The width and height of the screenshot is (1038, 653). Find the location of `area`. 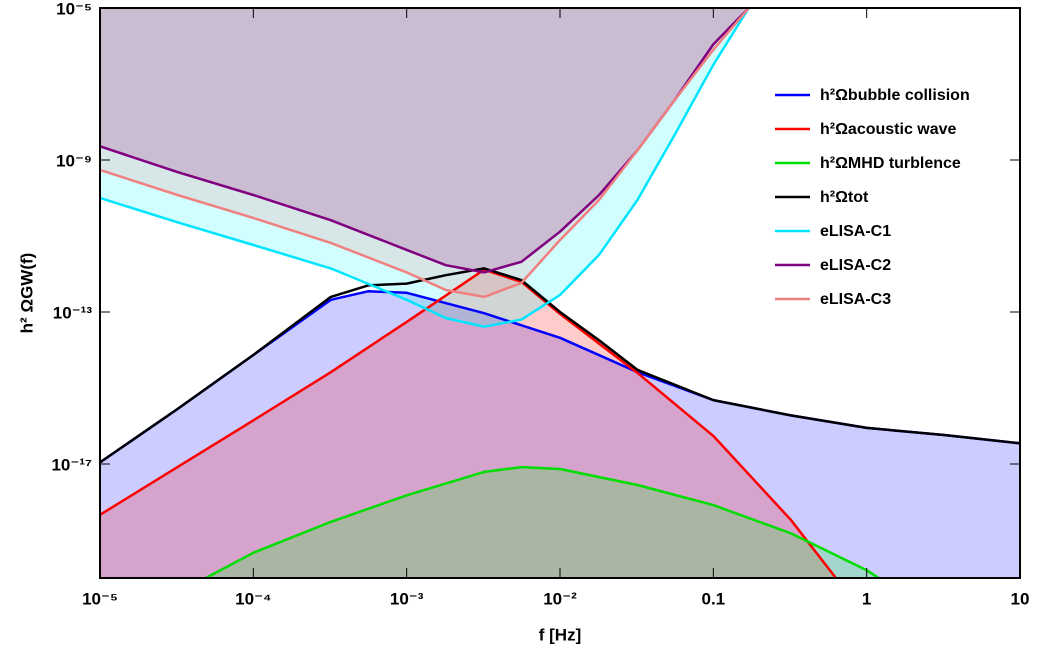

area is located at coordinates (542, 522).